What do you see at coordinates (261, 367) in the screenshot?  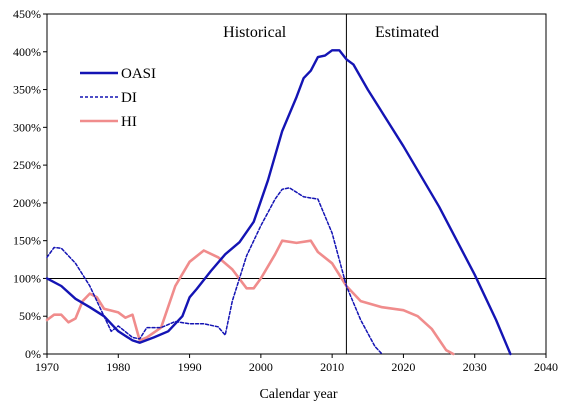 I see `x-tick-label: 2000` at bounding box center [261, 367].